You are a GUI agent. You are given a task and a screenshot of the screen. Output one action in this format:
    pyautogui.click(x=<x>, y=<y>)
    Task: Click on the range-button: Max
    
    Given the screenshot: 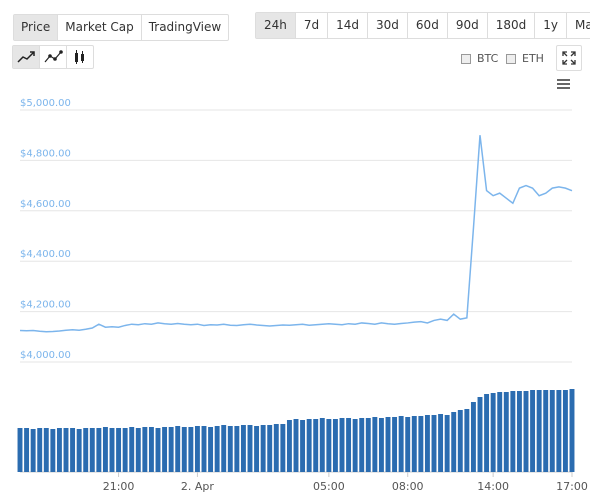 What is the action you would take?
    pyautogui.click(x=582, y=25)
    